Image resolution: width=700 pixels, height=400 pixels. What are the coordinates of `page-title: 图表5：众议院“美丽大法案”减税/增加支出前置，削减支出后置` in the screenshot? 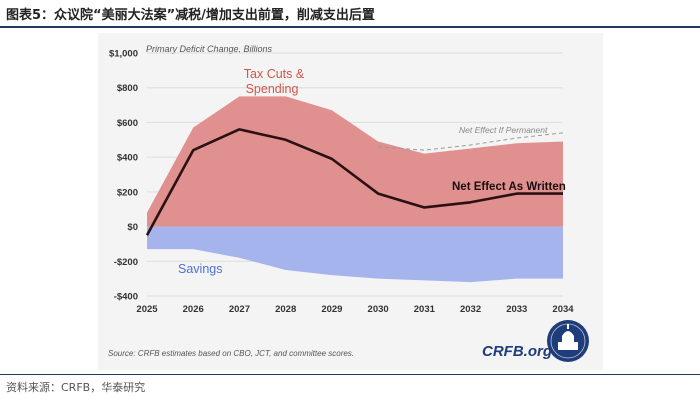 It's located at (190, 15).